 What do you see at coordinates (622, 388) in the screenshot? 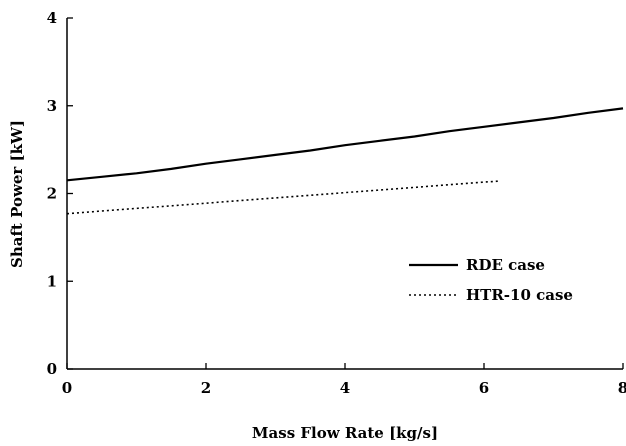
I see `x-tick-label: 8` at bounding box center [622, 388].